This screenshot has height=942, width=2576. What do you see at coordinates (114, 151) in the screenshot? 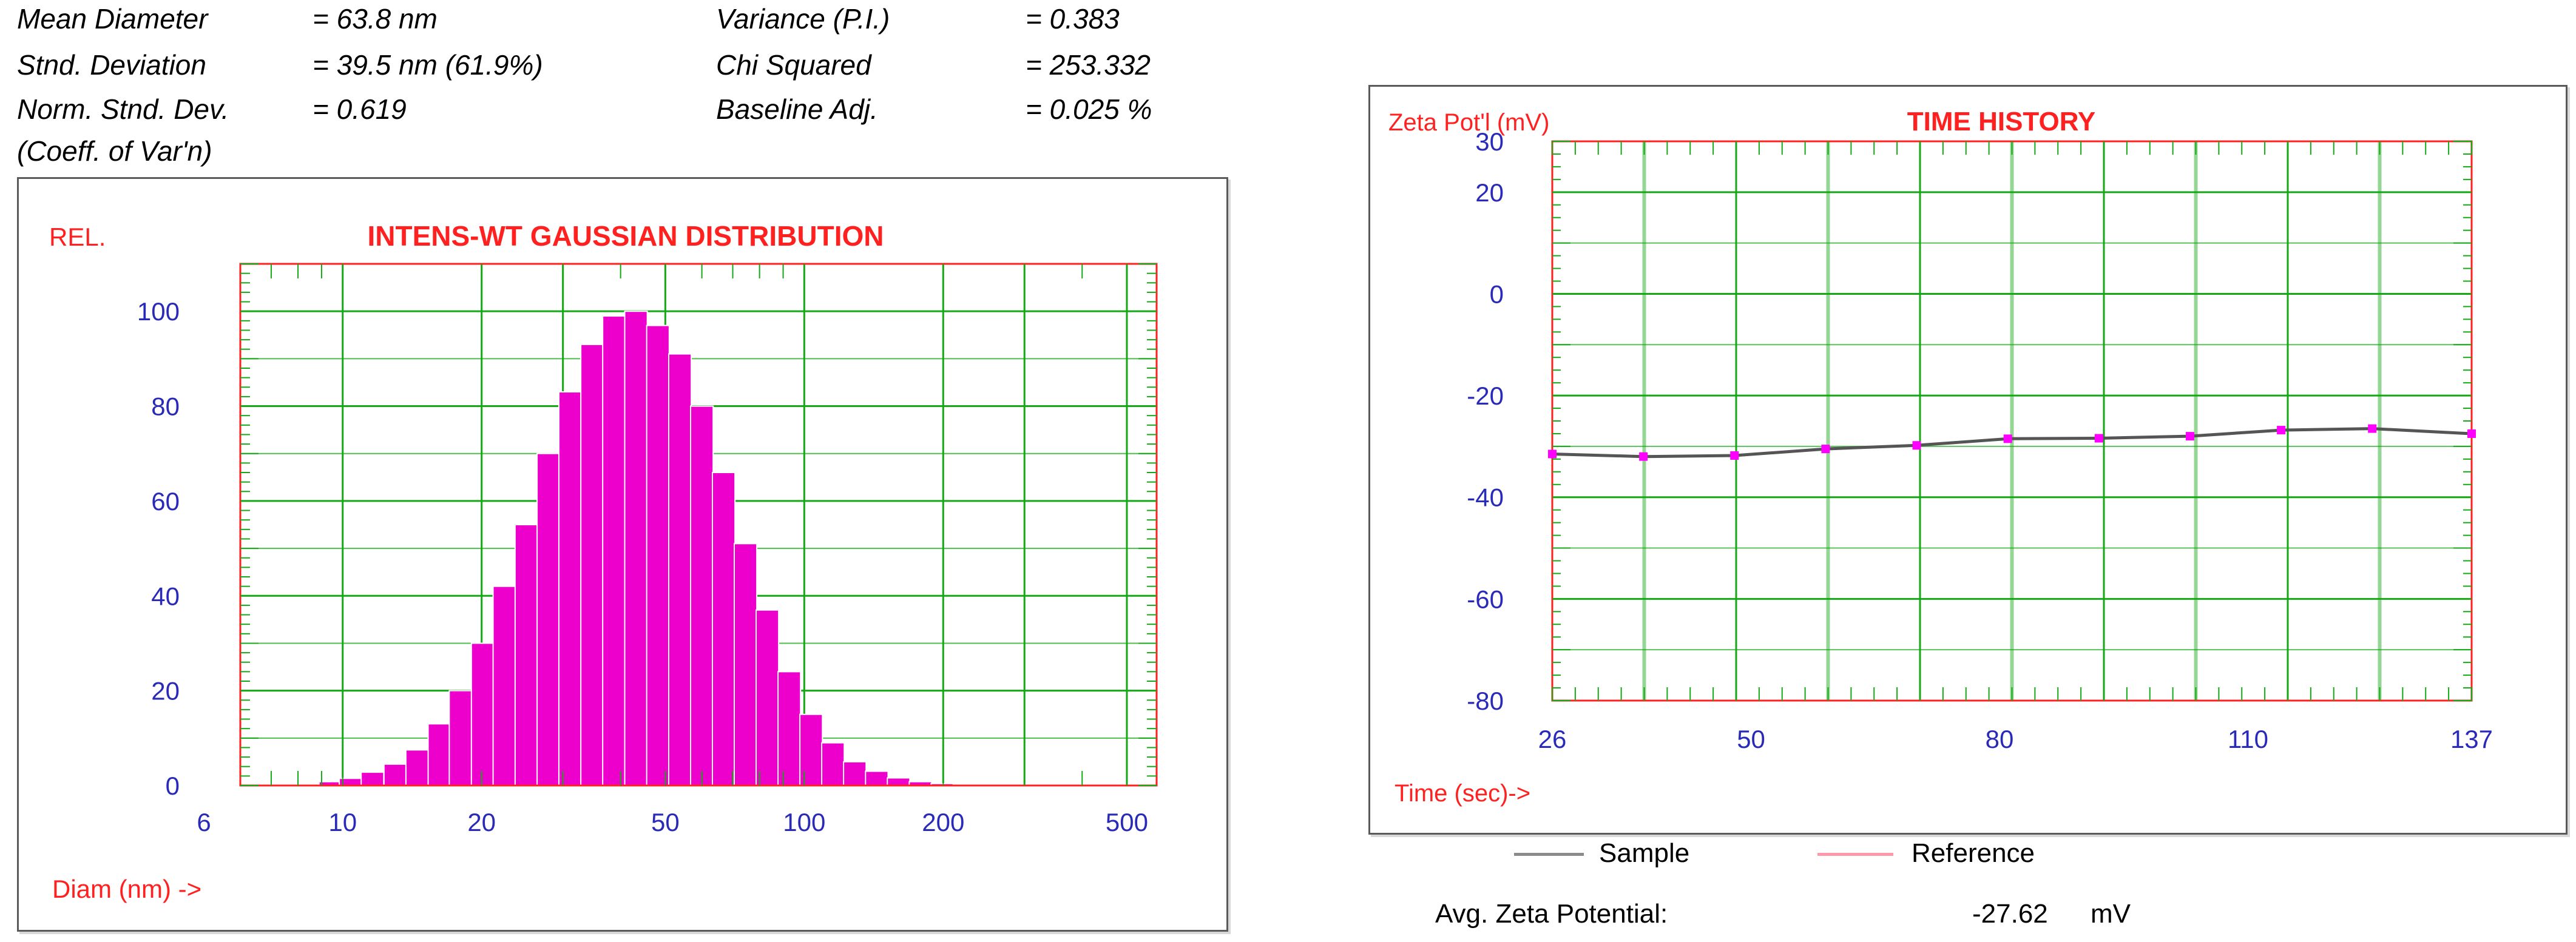
I see `coeff-var-label: (Coeff. of Var'n)` at bounding box center [114, 151].